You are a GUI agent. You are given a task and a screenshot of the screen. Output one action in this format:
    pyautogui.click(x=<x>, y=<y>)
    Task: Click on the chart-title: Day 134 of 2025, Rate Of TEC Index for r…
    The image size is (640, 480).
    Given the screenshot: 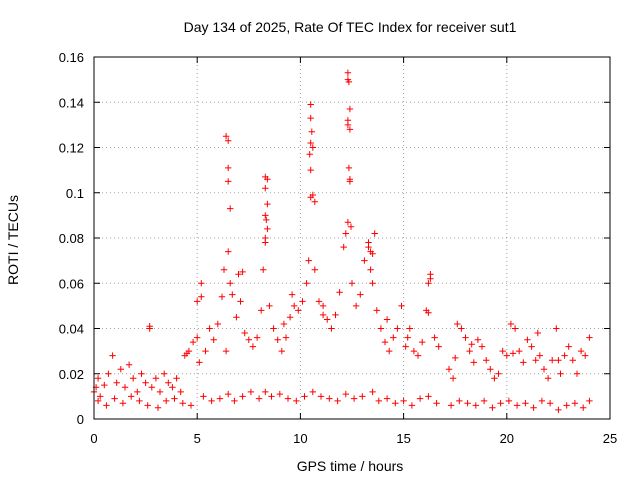 What is the action you would take?
    pyautogui.click(x=350, y=27)
    